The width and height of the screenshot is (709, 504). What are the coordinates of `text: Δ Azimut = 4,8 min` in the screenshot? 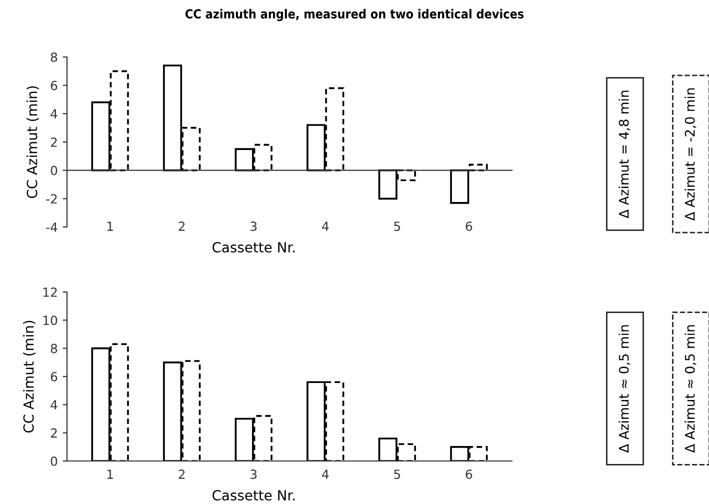 It's located at (624, 154).